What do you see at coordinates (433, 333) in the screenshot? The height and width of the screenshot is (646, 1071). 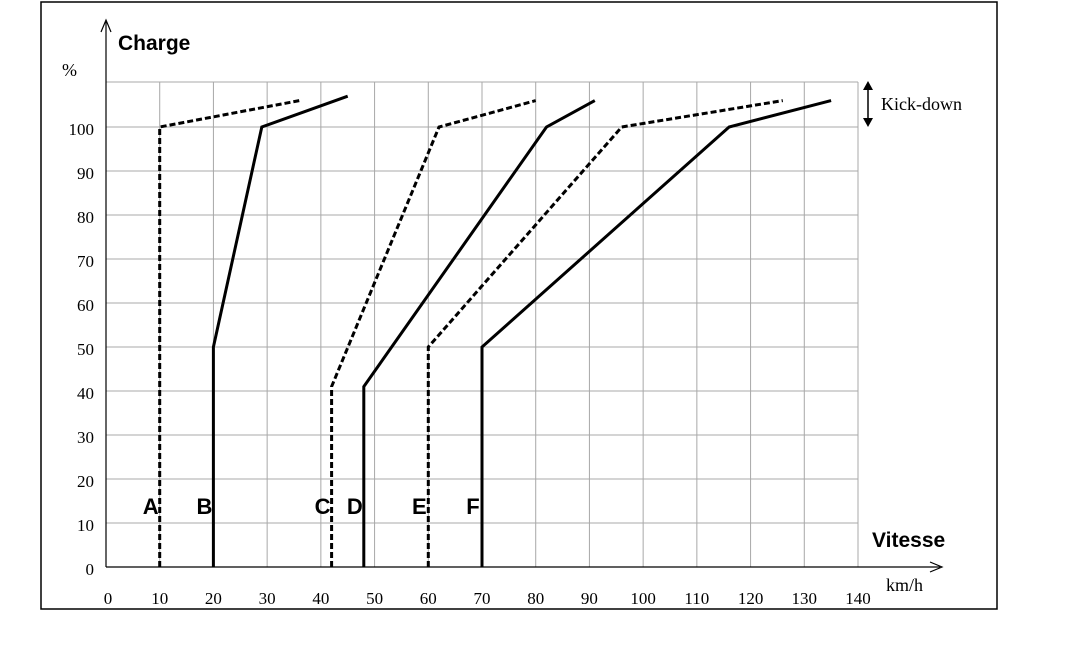 I see `series-line-c` at bounding box center [433, 333].